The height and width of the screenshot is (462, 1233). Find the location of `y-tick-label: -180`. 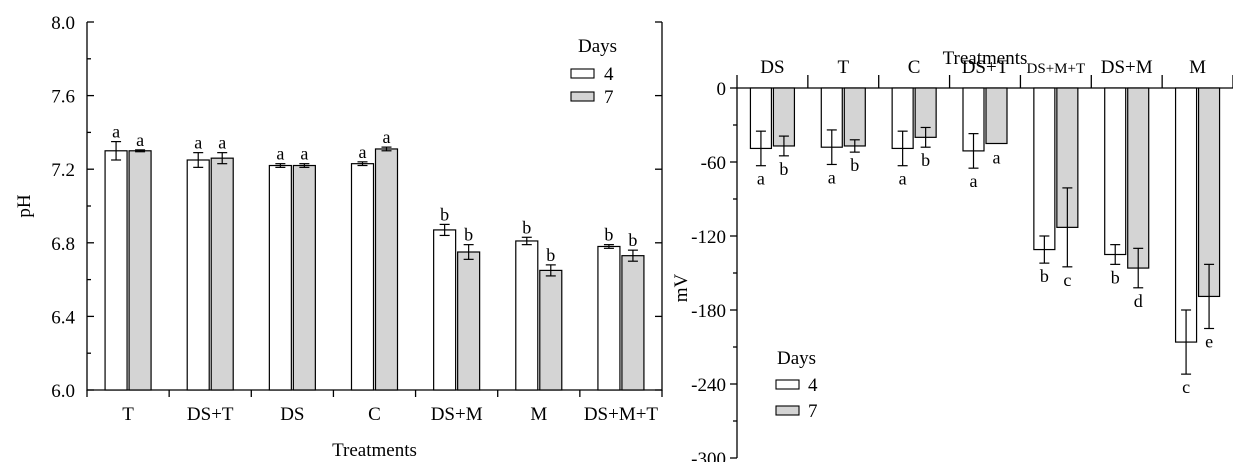

y-tick-label: -180 is located at coordinates (708, 311).